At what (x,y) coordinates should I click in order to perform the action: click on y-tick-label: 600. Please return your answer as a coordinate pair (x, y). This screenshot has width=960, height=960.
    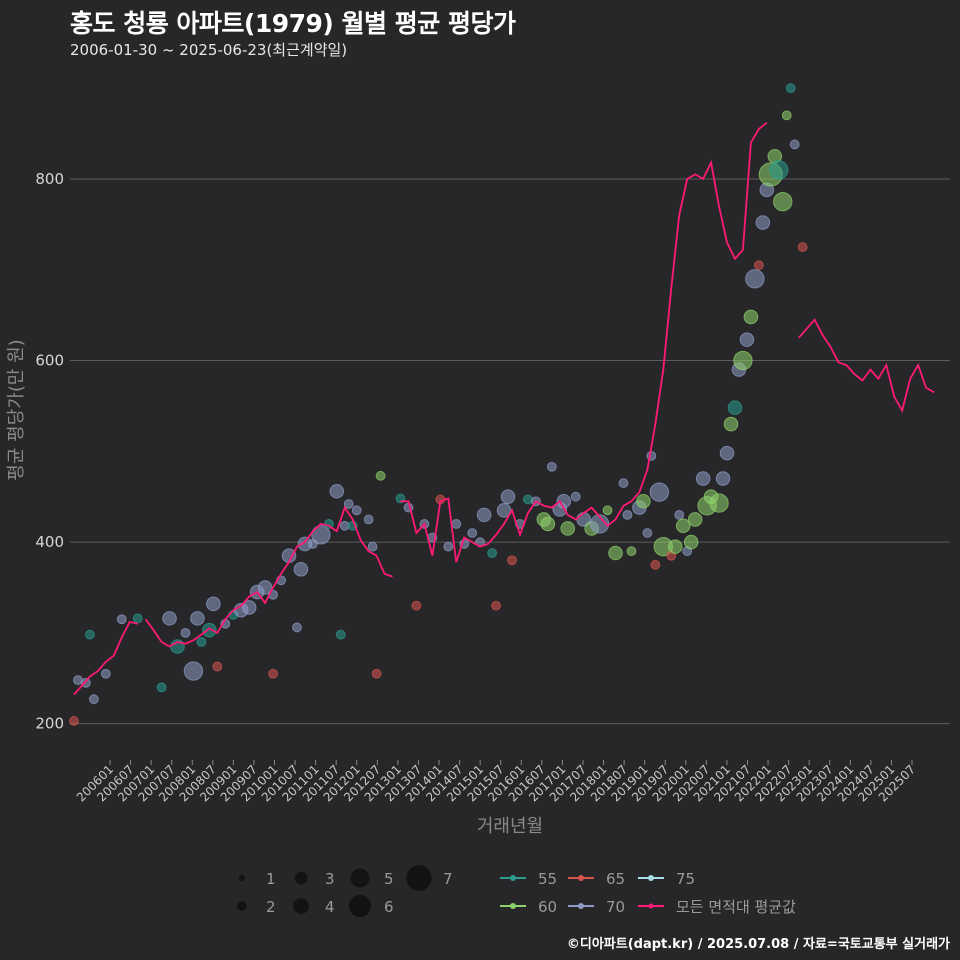
    Looking at the image, I should click on (49, 361).